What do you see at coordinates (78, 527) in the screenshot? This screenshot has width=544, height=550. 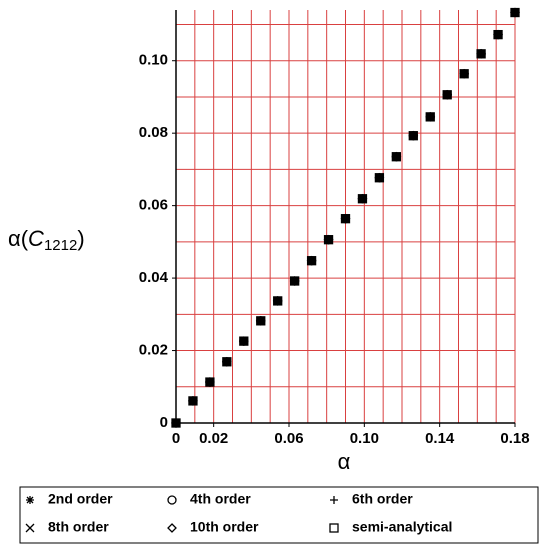 I see `legend-label: 8th order` at bounding box center [78, 527].